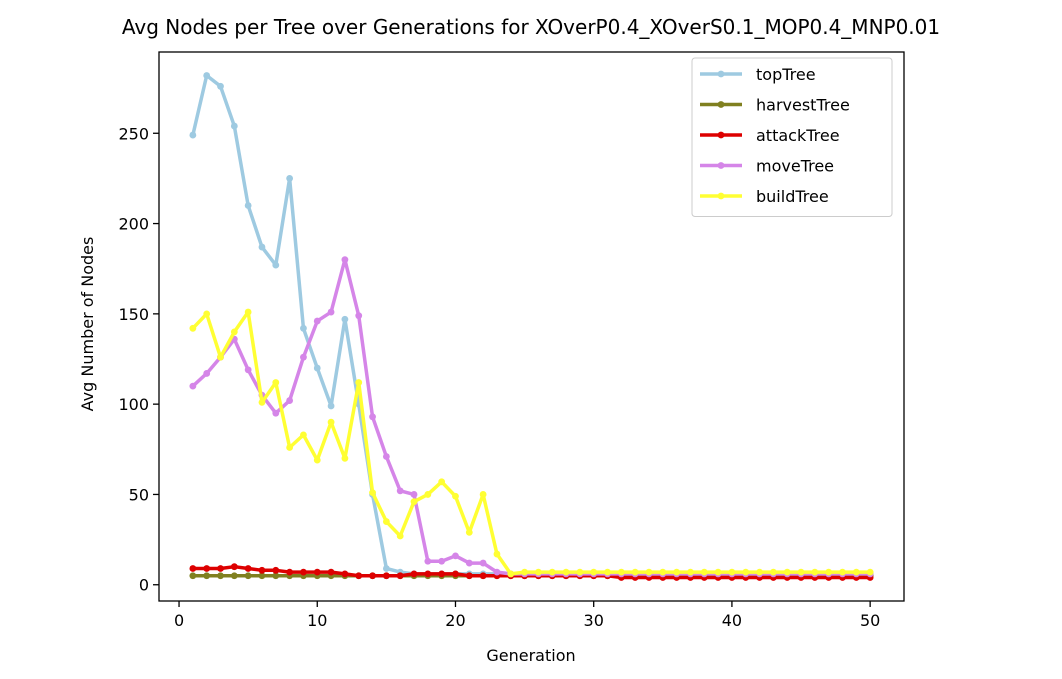  Describe the element at coordinates (786, 74) in the screenshot. I see `legend-label: topTree` at that location.